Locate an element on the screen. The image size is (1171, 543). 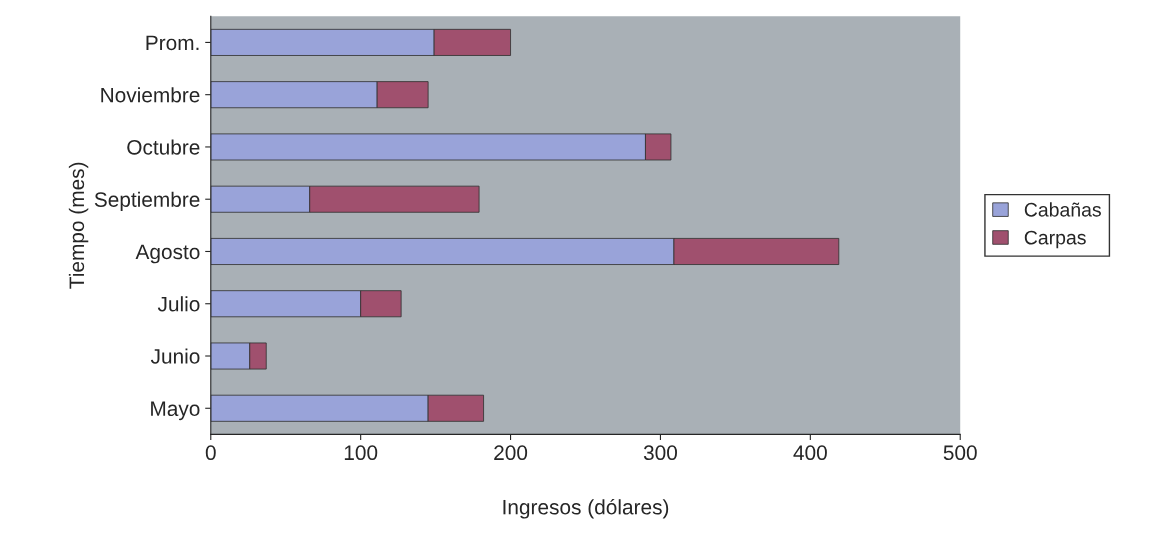
y-tick-label: Prom. is located at coordinates (172, 43).